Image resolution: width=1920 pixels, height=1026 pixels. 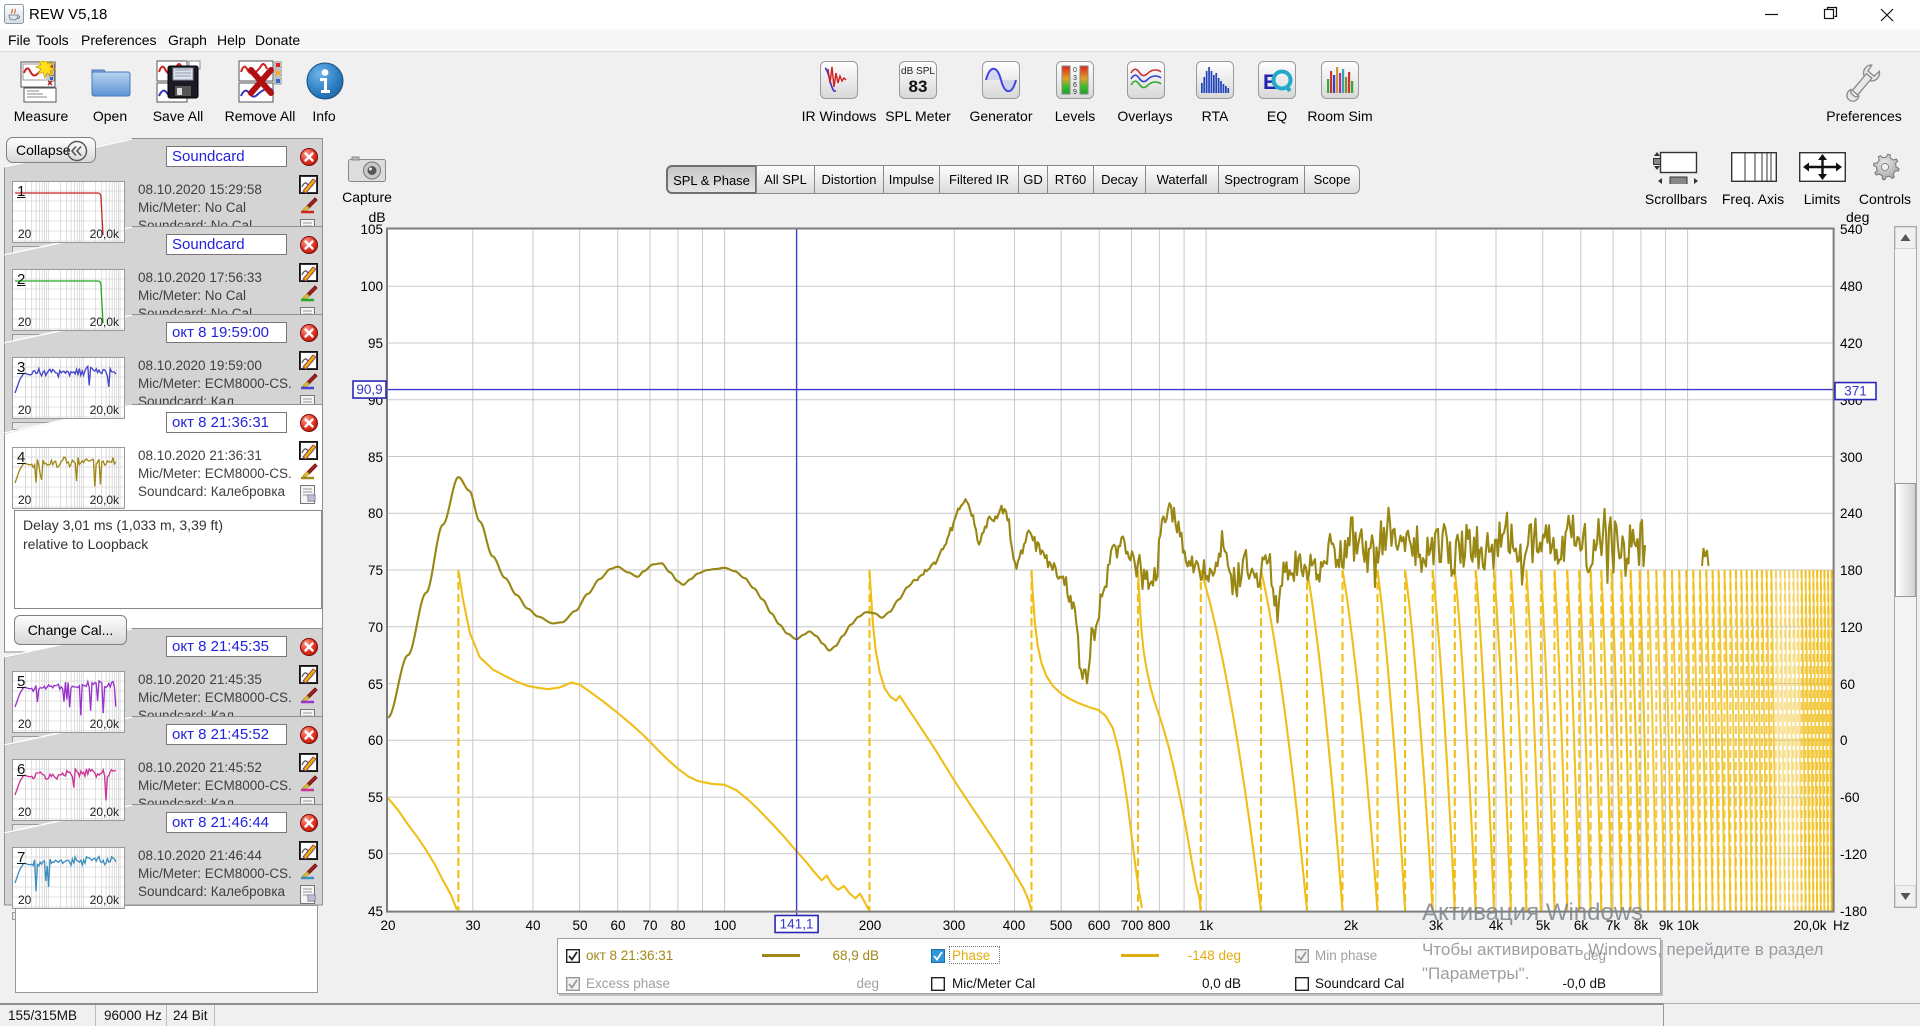 What do you see at coordinates (1061, 925) in the screenshot?
I see `svg-text: 500` at bounding box center [1061, 925].